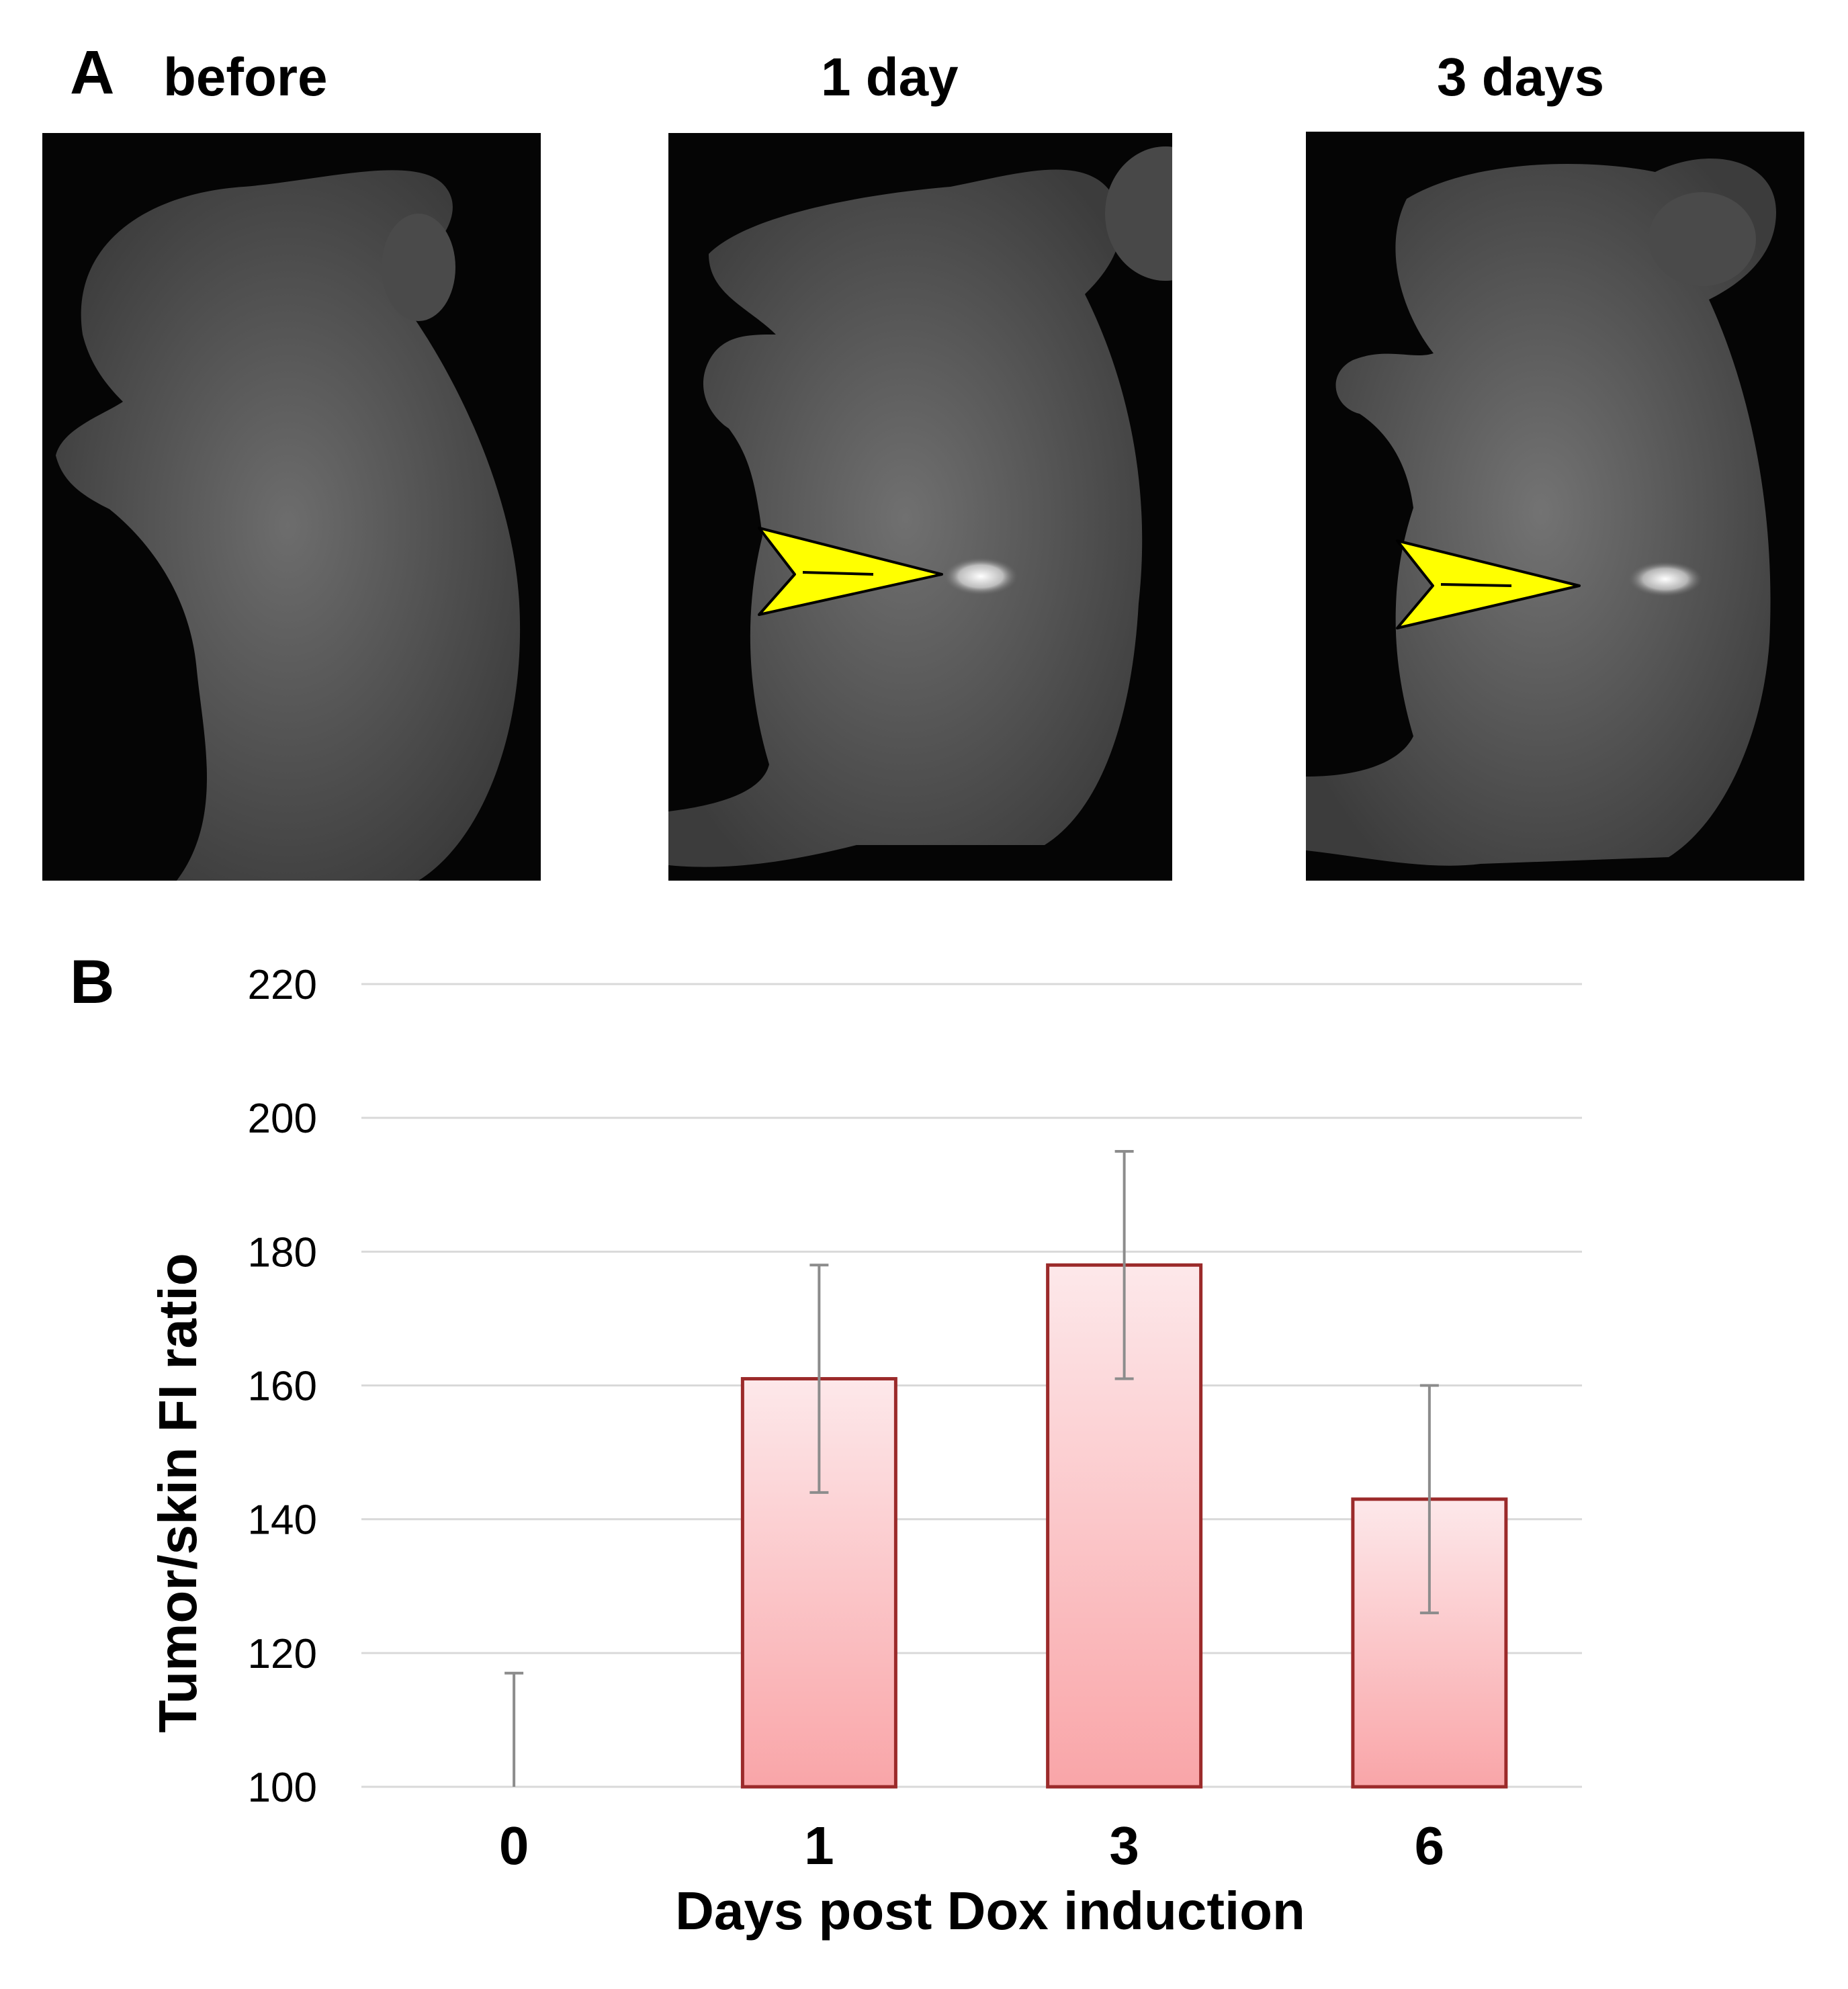 This screenshot has width=1848, height=1989. I want to click on y-tick-label: 140, so click(282, 1520).